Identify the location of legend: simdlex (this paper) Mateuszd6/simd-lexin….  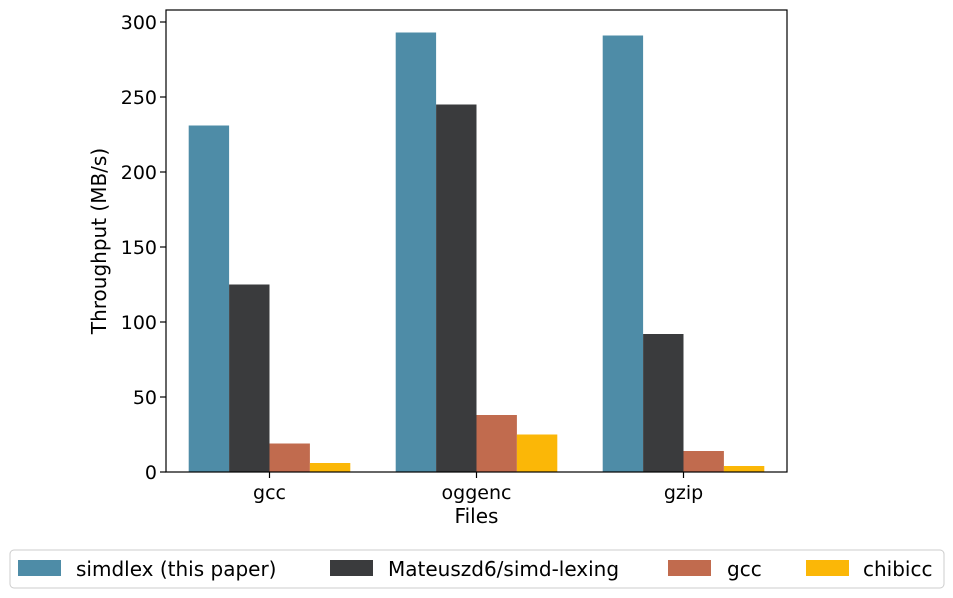
(477, 569).